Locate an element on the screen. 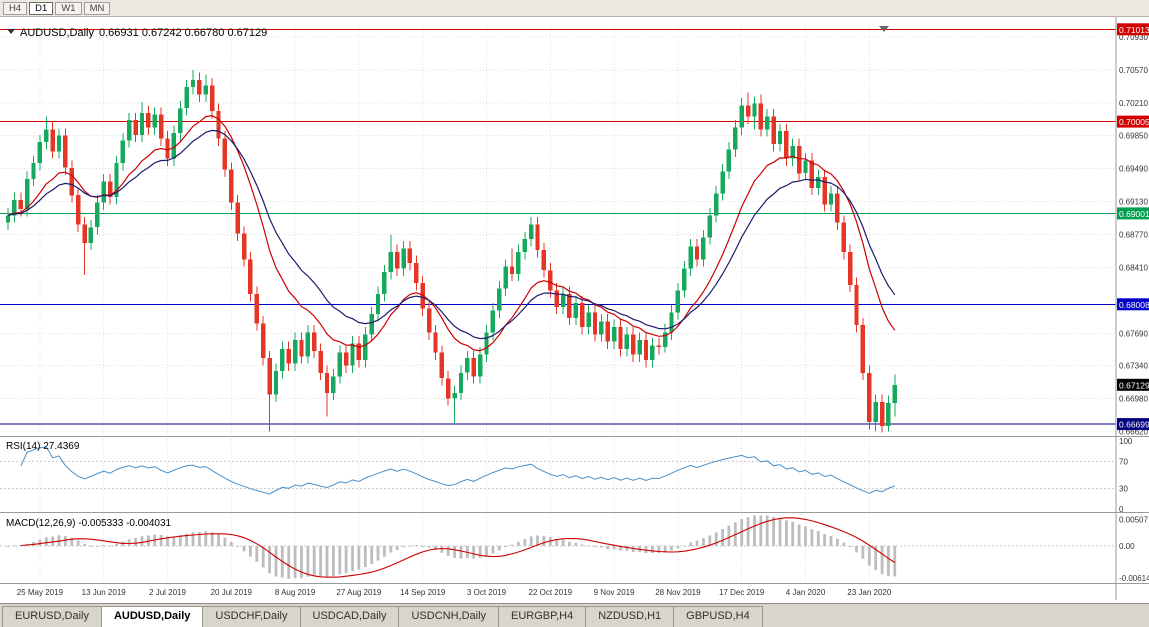  rsi-scale-label: 30 is located at coordinates (1123, 489).